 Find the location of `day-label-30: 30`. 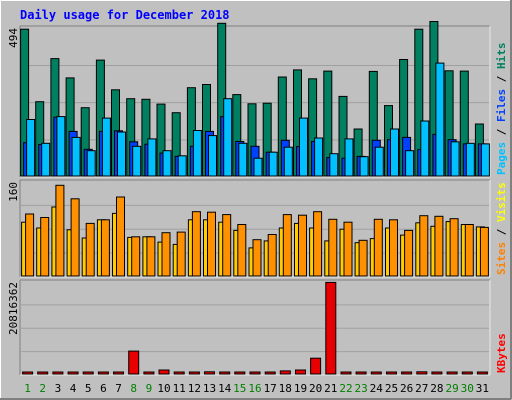

day-label-30: 30 is located at coordinates (467, 388).